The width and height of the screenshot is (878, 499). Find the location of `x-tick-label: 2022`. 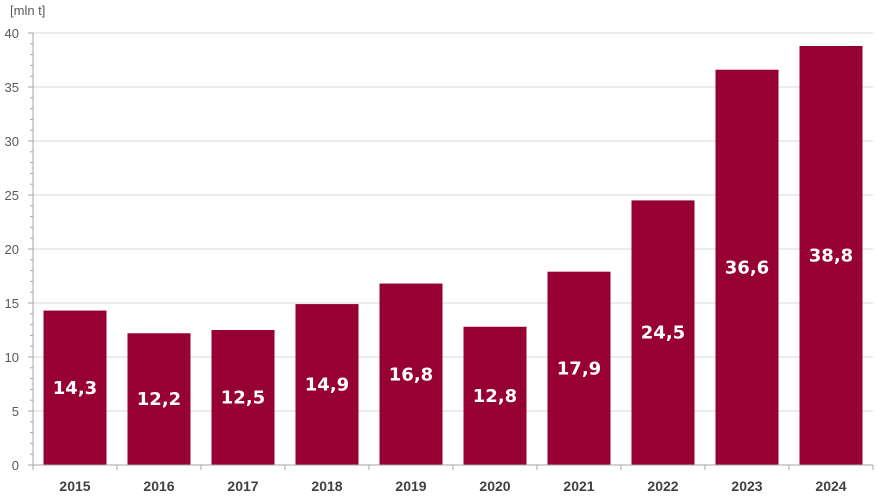

x-tick-label: 2022 is located at coordinates (662, 486).